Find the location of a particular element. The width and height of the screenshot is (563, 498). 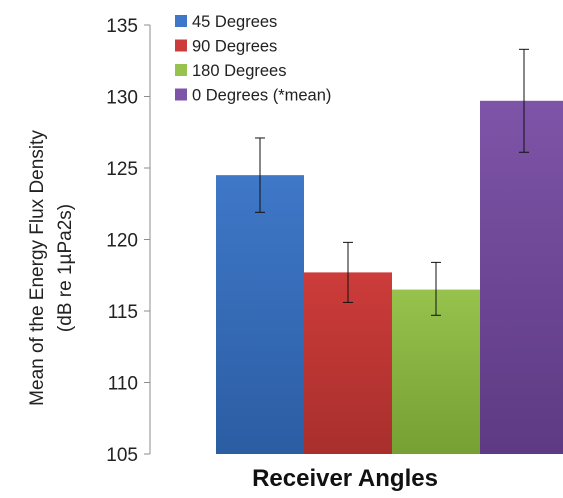

y-tick-label: 125 is located at coordinates (122, 169).